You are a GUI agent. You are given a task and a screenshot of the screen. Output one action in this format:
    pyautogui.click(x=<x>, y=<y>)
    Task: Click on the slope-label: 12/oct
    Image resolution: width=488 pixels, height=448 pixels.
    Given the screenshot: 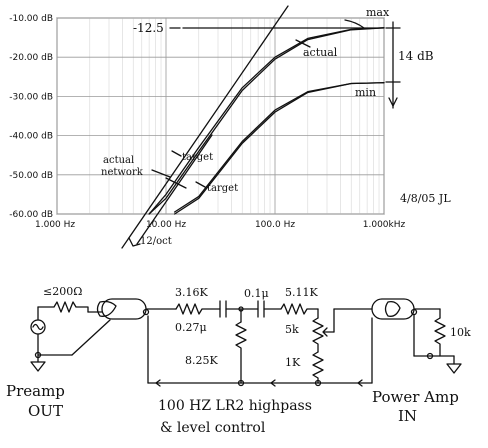 What is the action you would take?
    pyautogui.click(x=156, y=241)
    